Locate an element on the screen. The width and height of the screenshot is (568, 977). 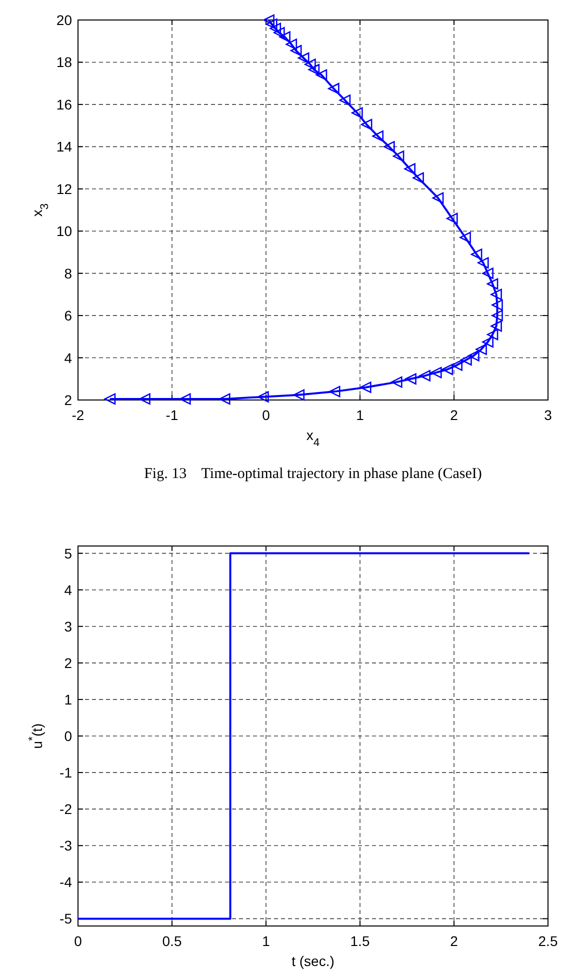
x-tick-label: 1.5 is located at coordinates (360, 941).